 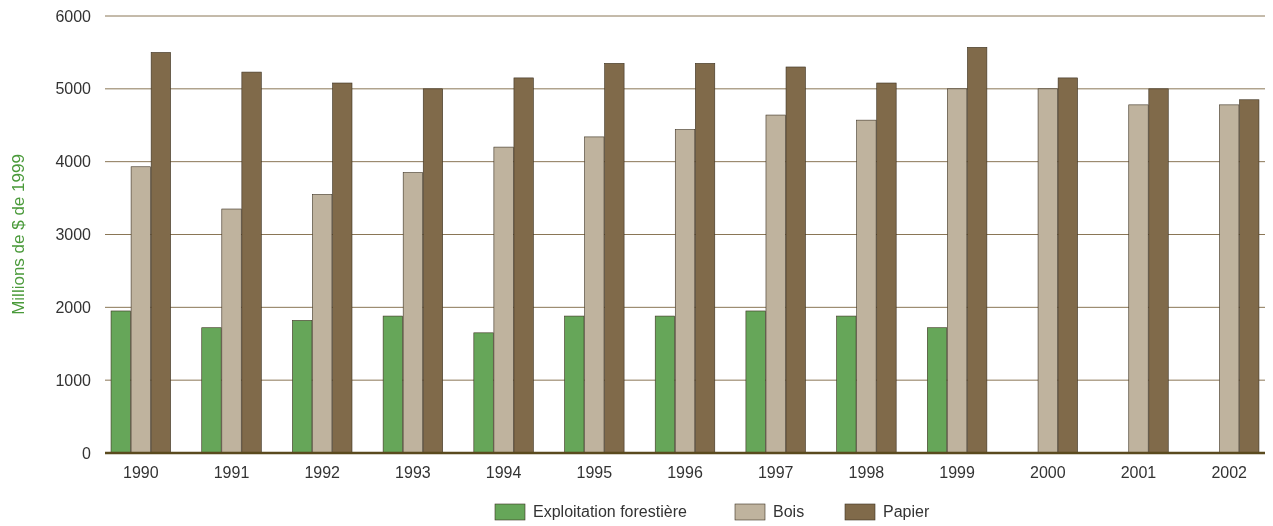 I want to click on y-axis-title: Millions de $ de 1999, so click(x=18, y=234).